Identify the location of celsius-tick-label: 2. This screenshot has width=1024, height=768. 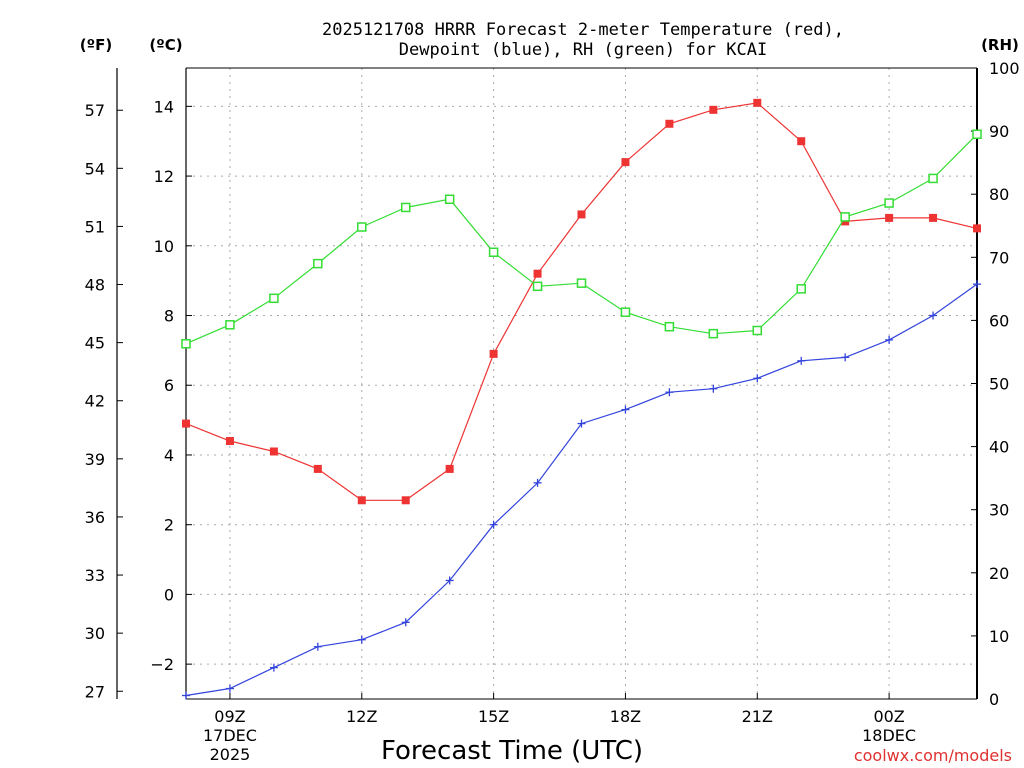
(169, 525).